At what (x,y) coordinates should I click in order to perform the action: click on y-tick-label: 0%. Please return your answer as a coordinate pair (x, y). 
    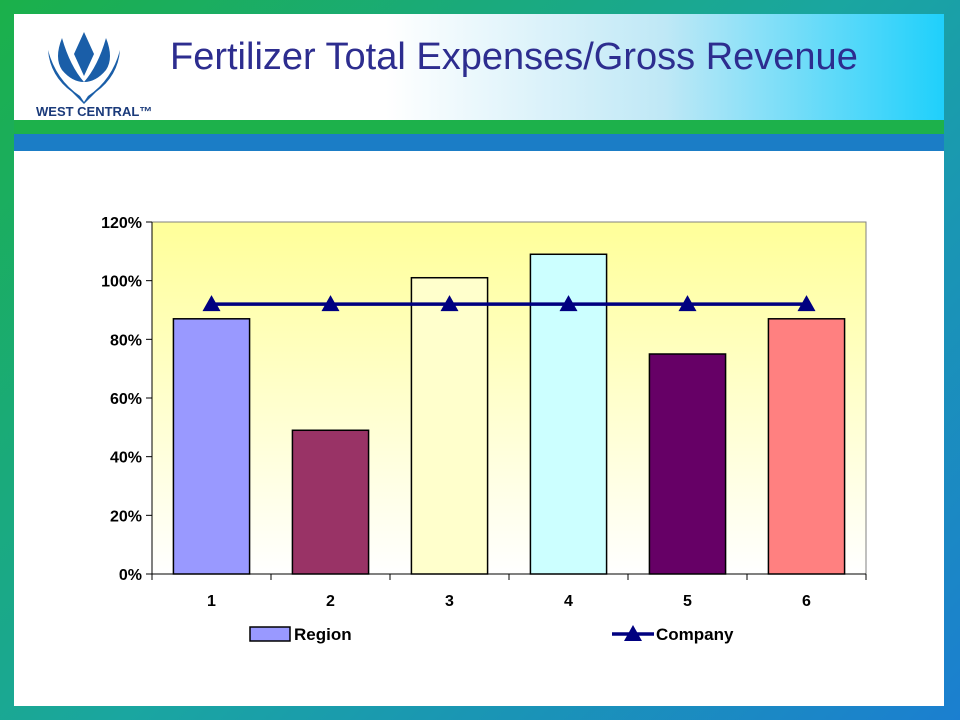
    Looking at the image, I should click on (130, 575).